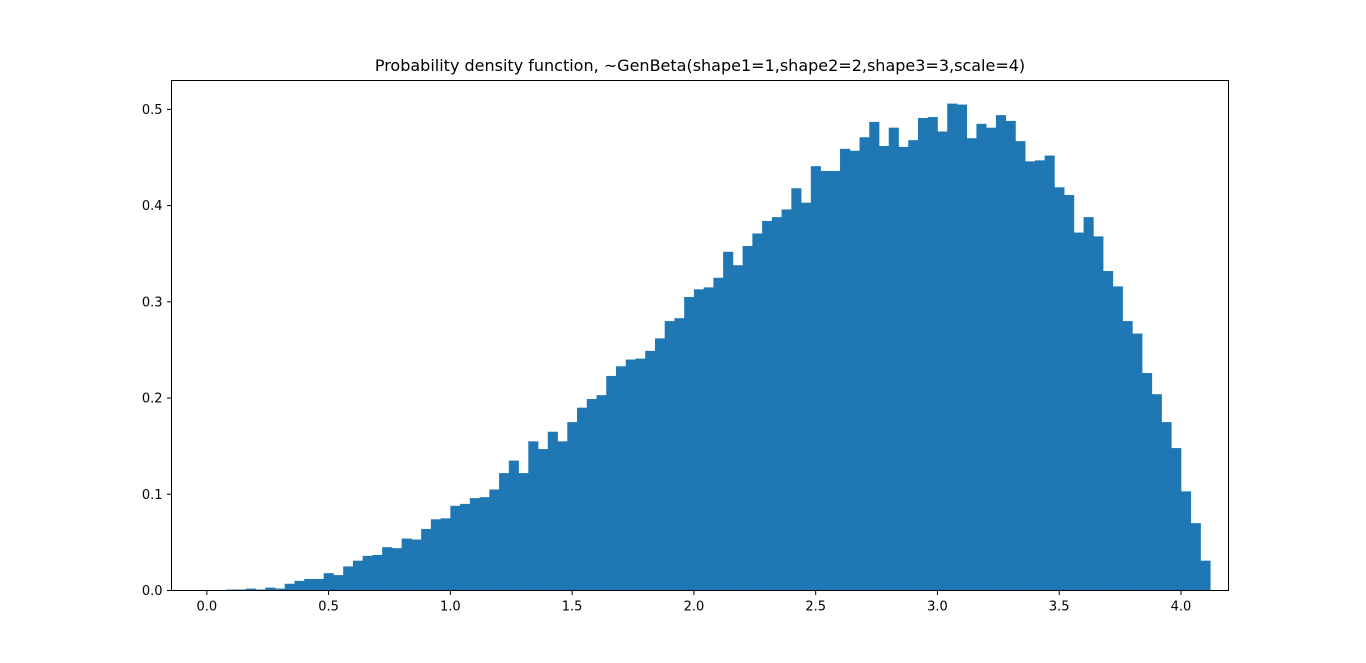 This screenshot has height=663, width=1366. I want to click on x-tick-label: 1.5, so click(572, 607).